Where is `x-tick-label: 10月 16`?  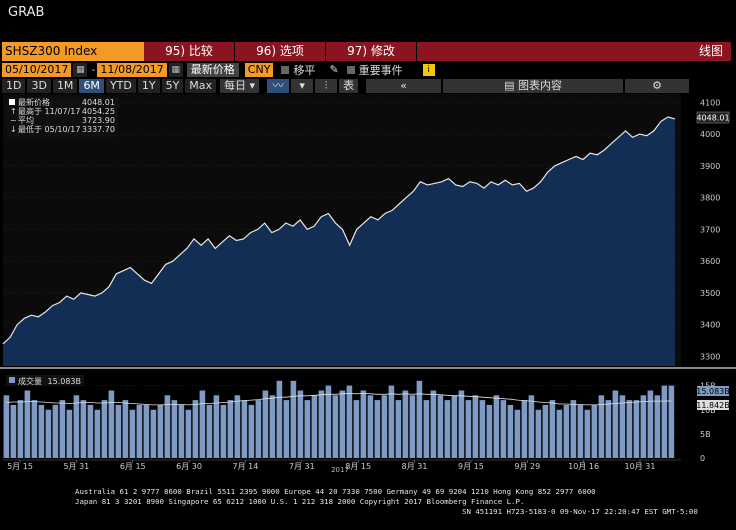 x-tick-label: 10月 16 is located at coordinates (583, 466).